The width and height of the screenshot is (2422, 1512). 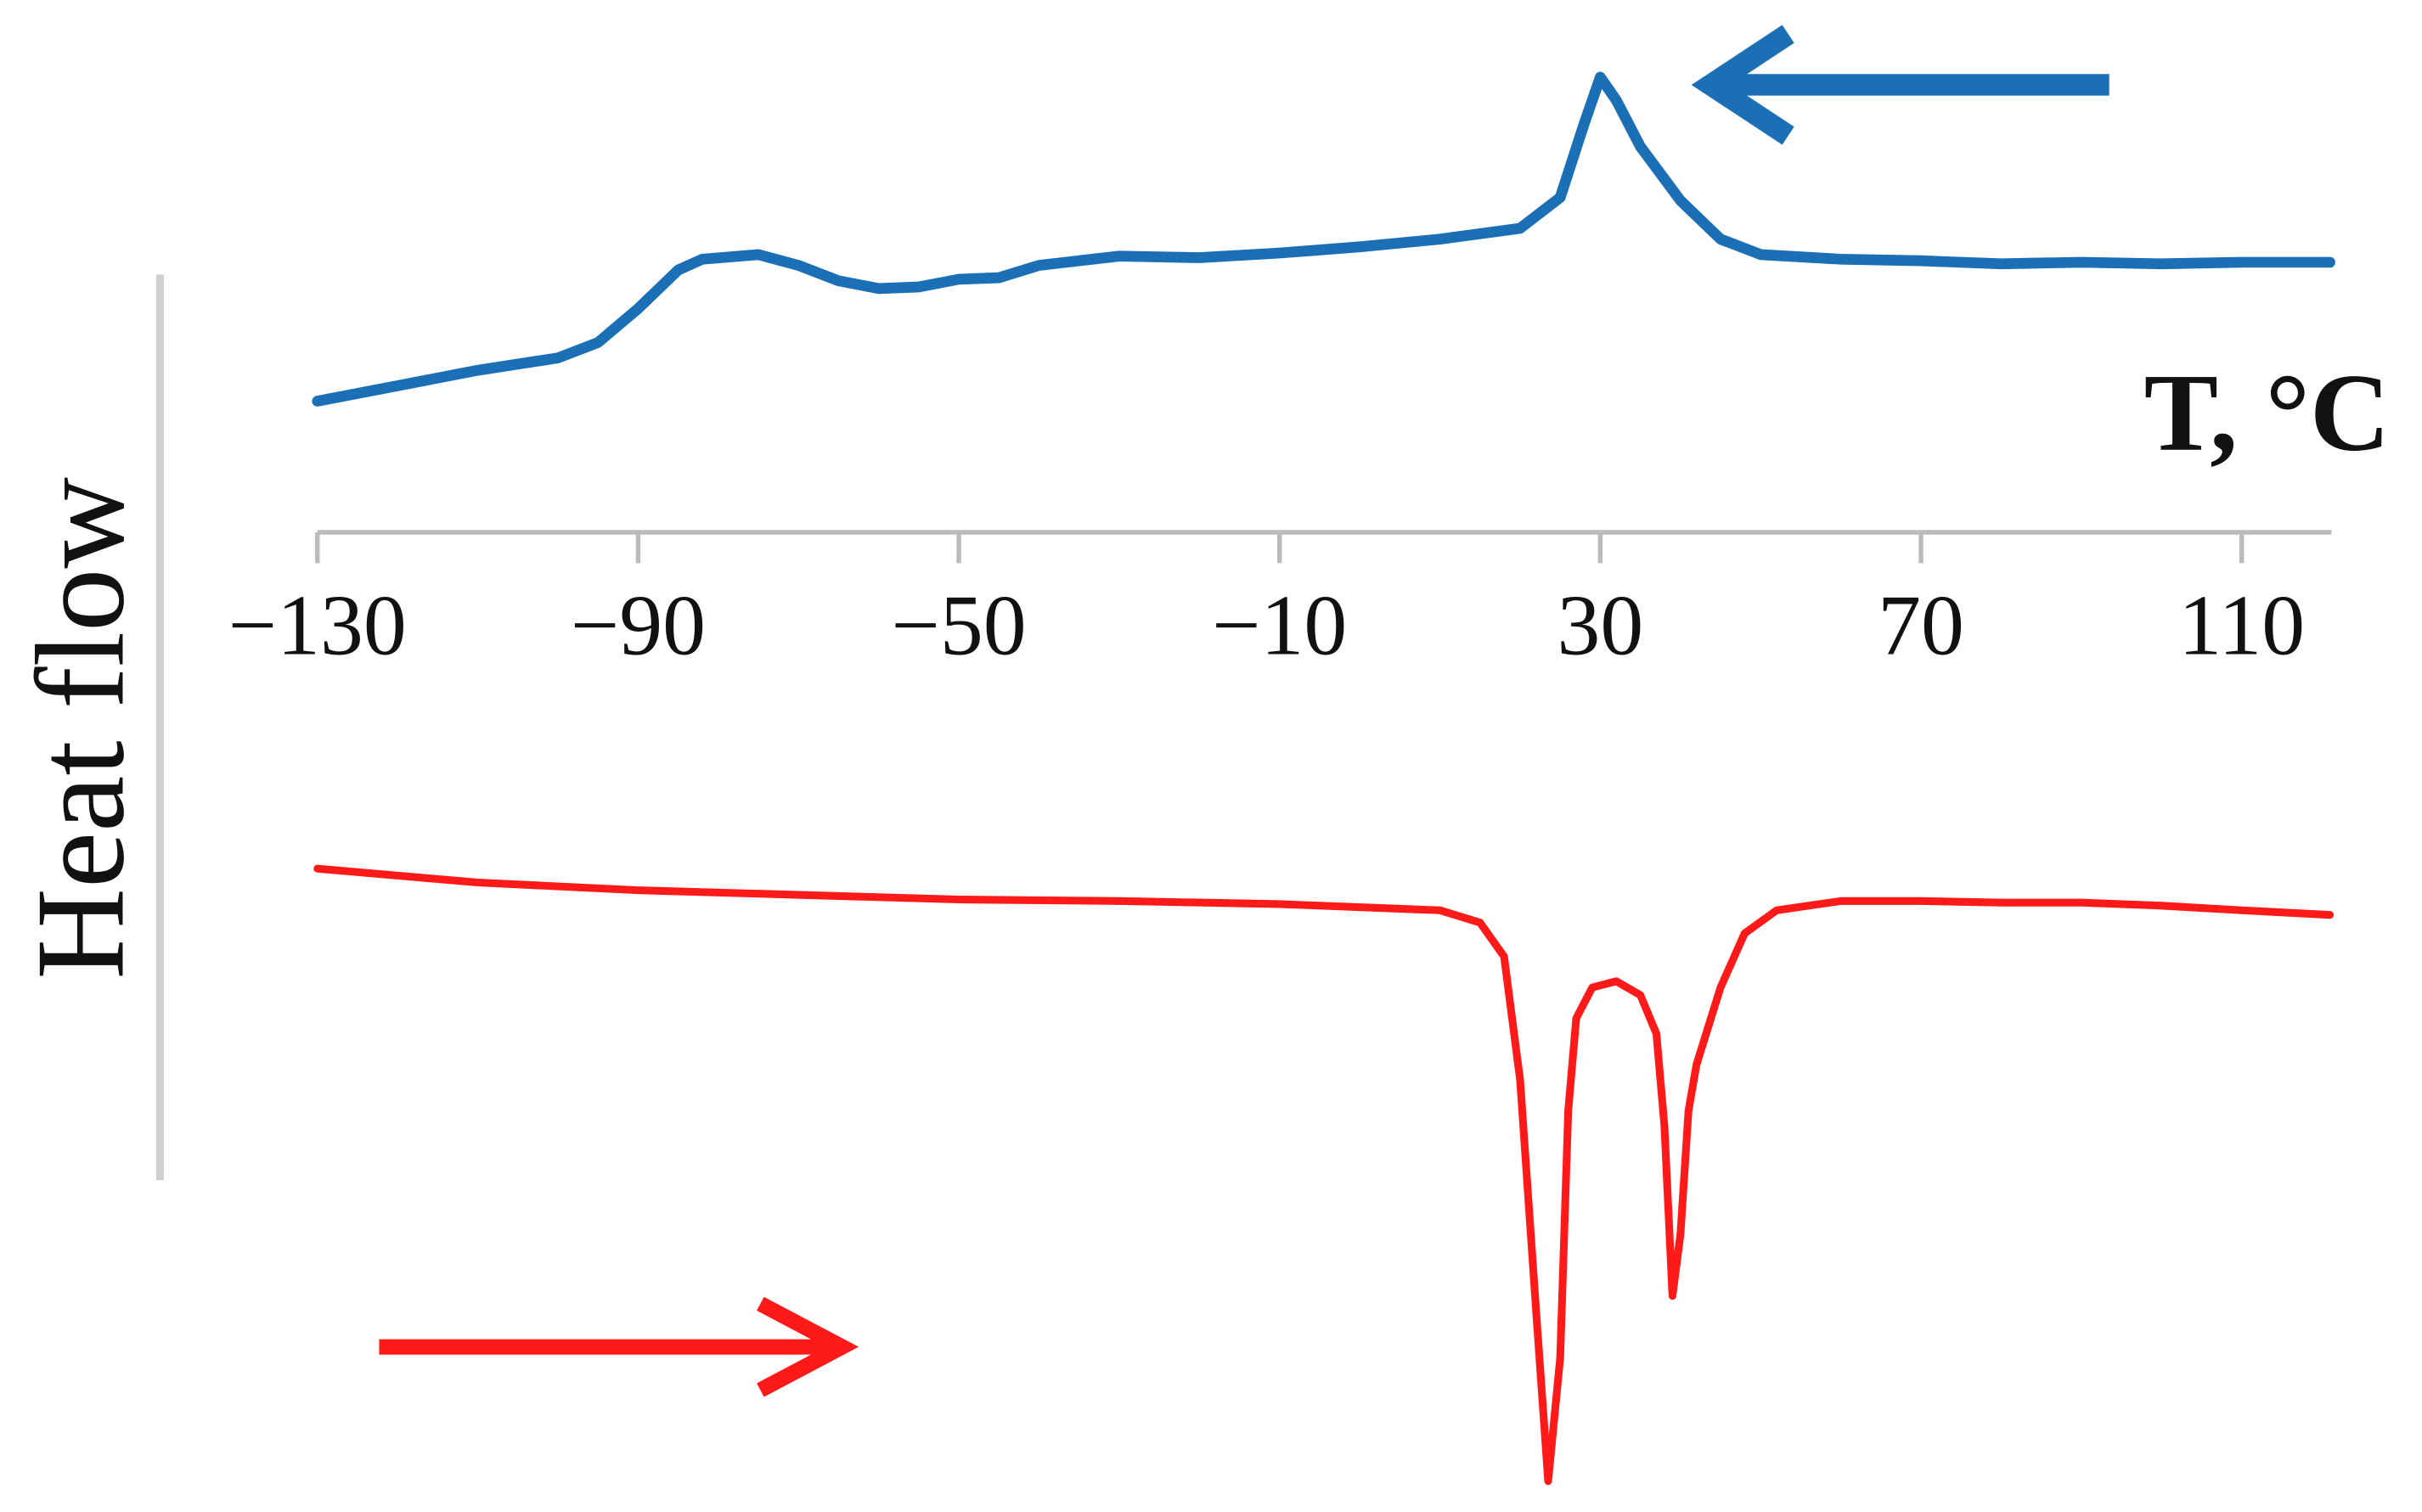 I want to click on x-tick-label: −130, so click(x=317, y=625).